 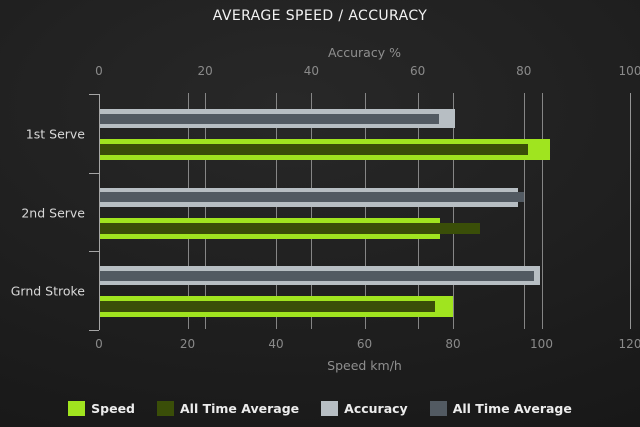 What do you see at coordinates (47, 291) in the screenshot?
I see `category-label-grnd-stroke: Grnd Stroke` at bounding box center [47, 291].